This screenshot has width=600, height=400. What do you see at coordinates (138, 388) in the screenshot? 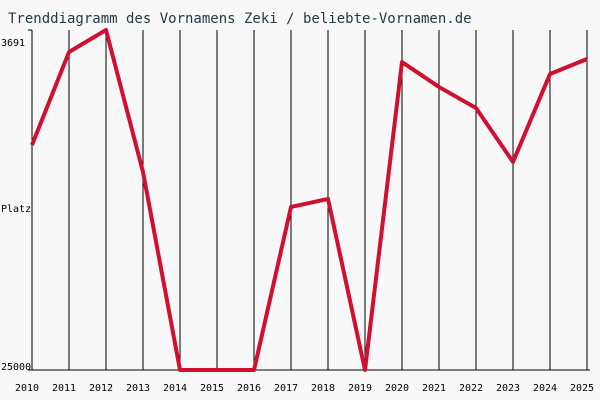
I see `x-tick-label: 2013` at bounding box center [138, 388].